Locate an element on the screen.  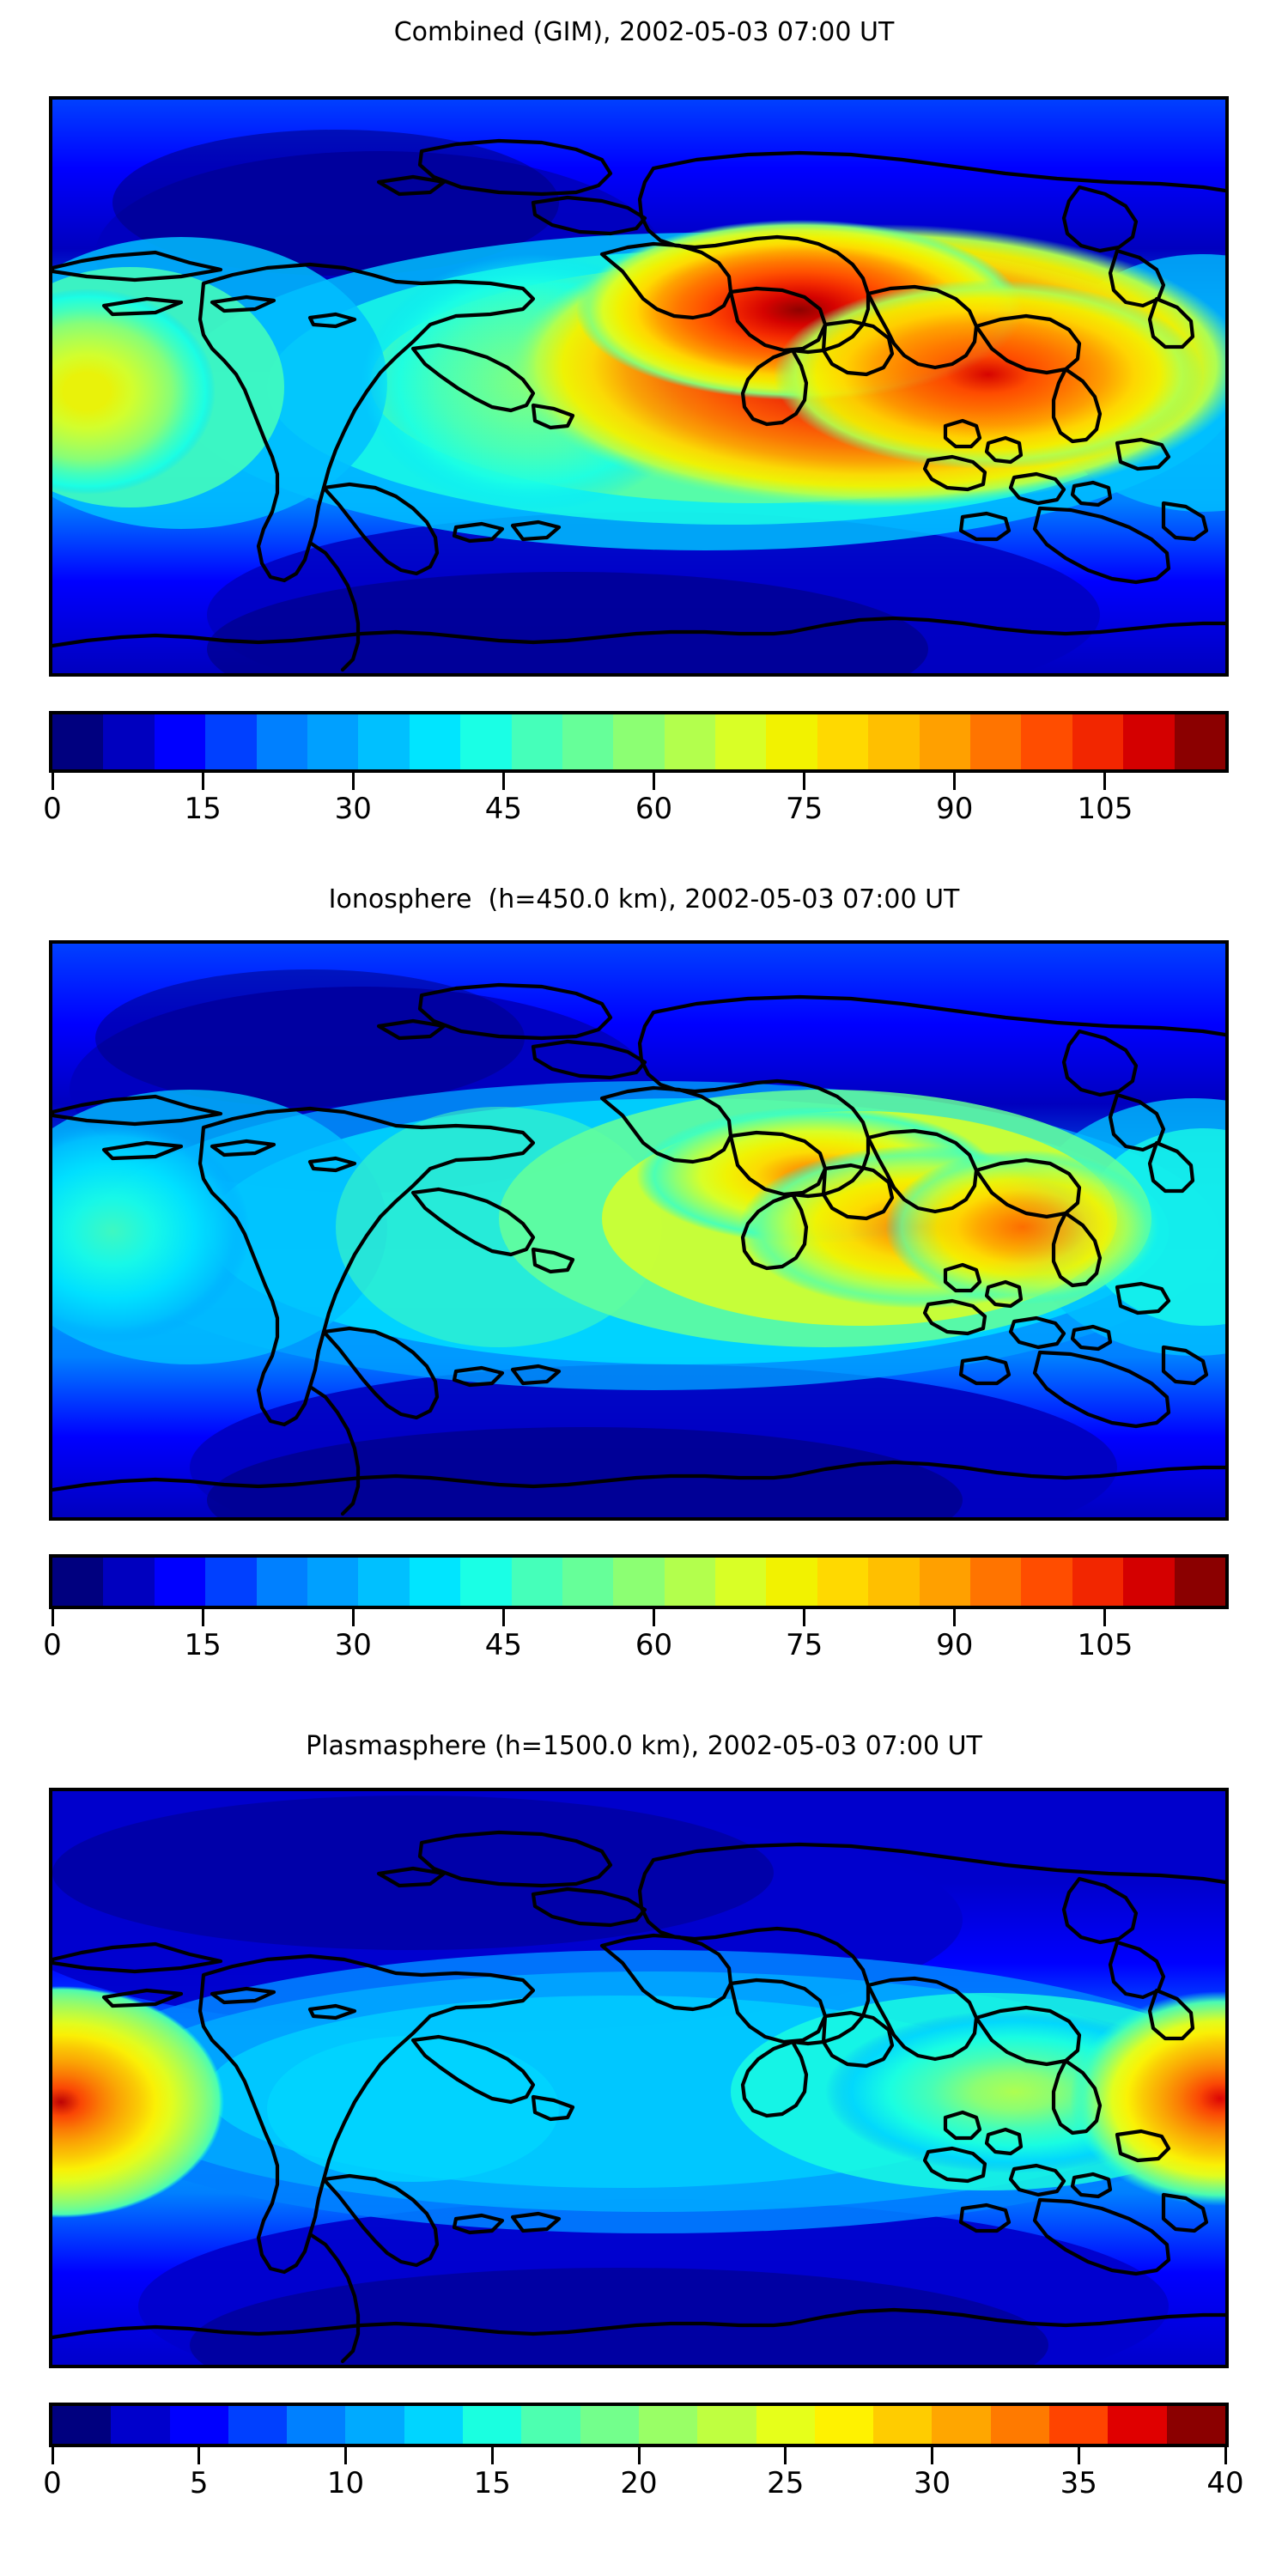
colorbar-tick-label: 35 is located at coordinates (1078, 2483).